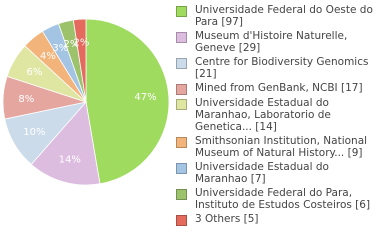  I want to click on slice-label: 4%, so click(48, 56).